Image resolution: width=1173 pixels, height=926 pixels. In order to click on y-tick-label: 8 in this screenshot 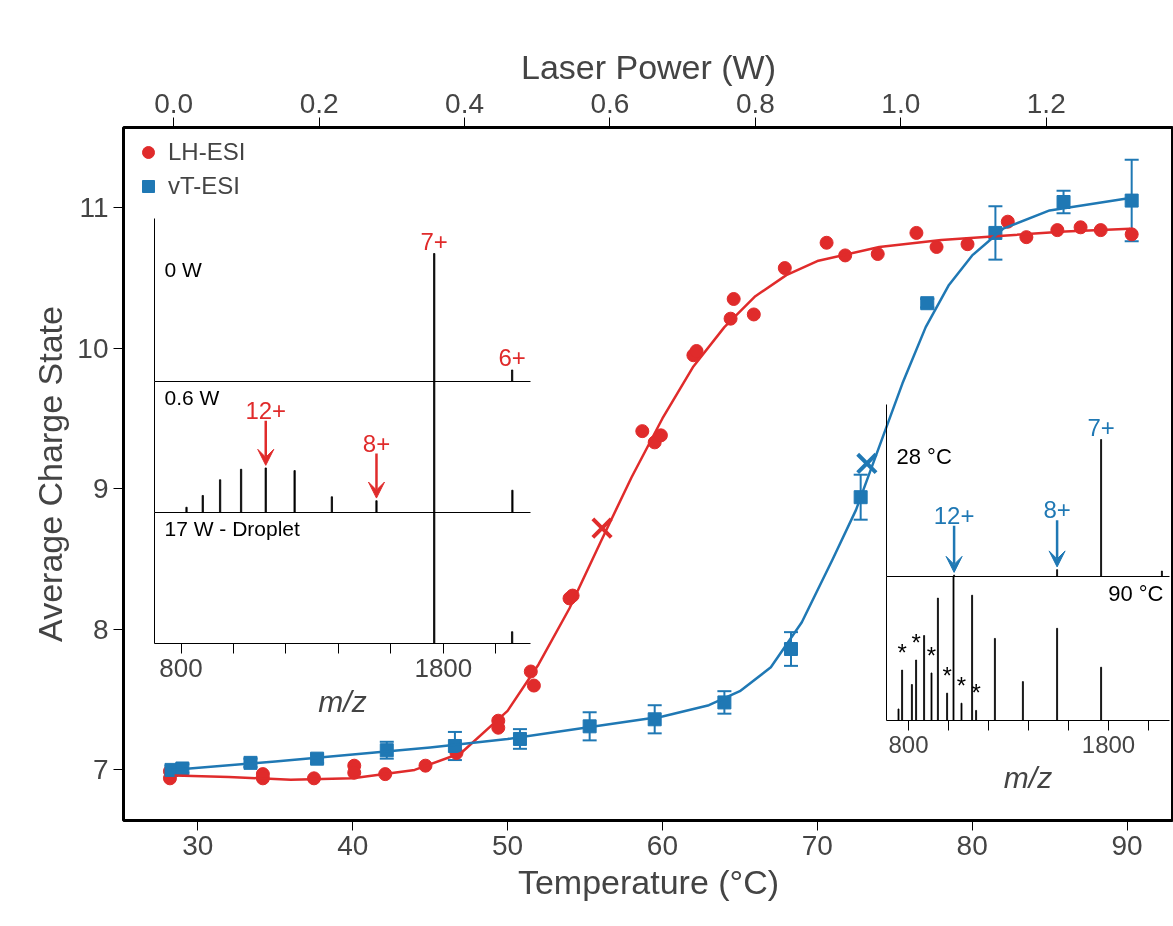, I will do `click(100, 629)`.